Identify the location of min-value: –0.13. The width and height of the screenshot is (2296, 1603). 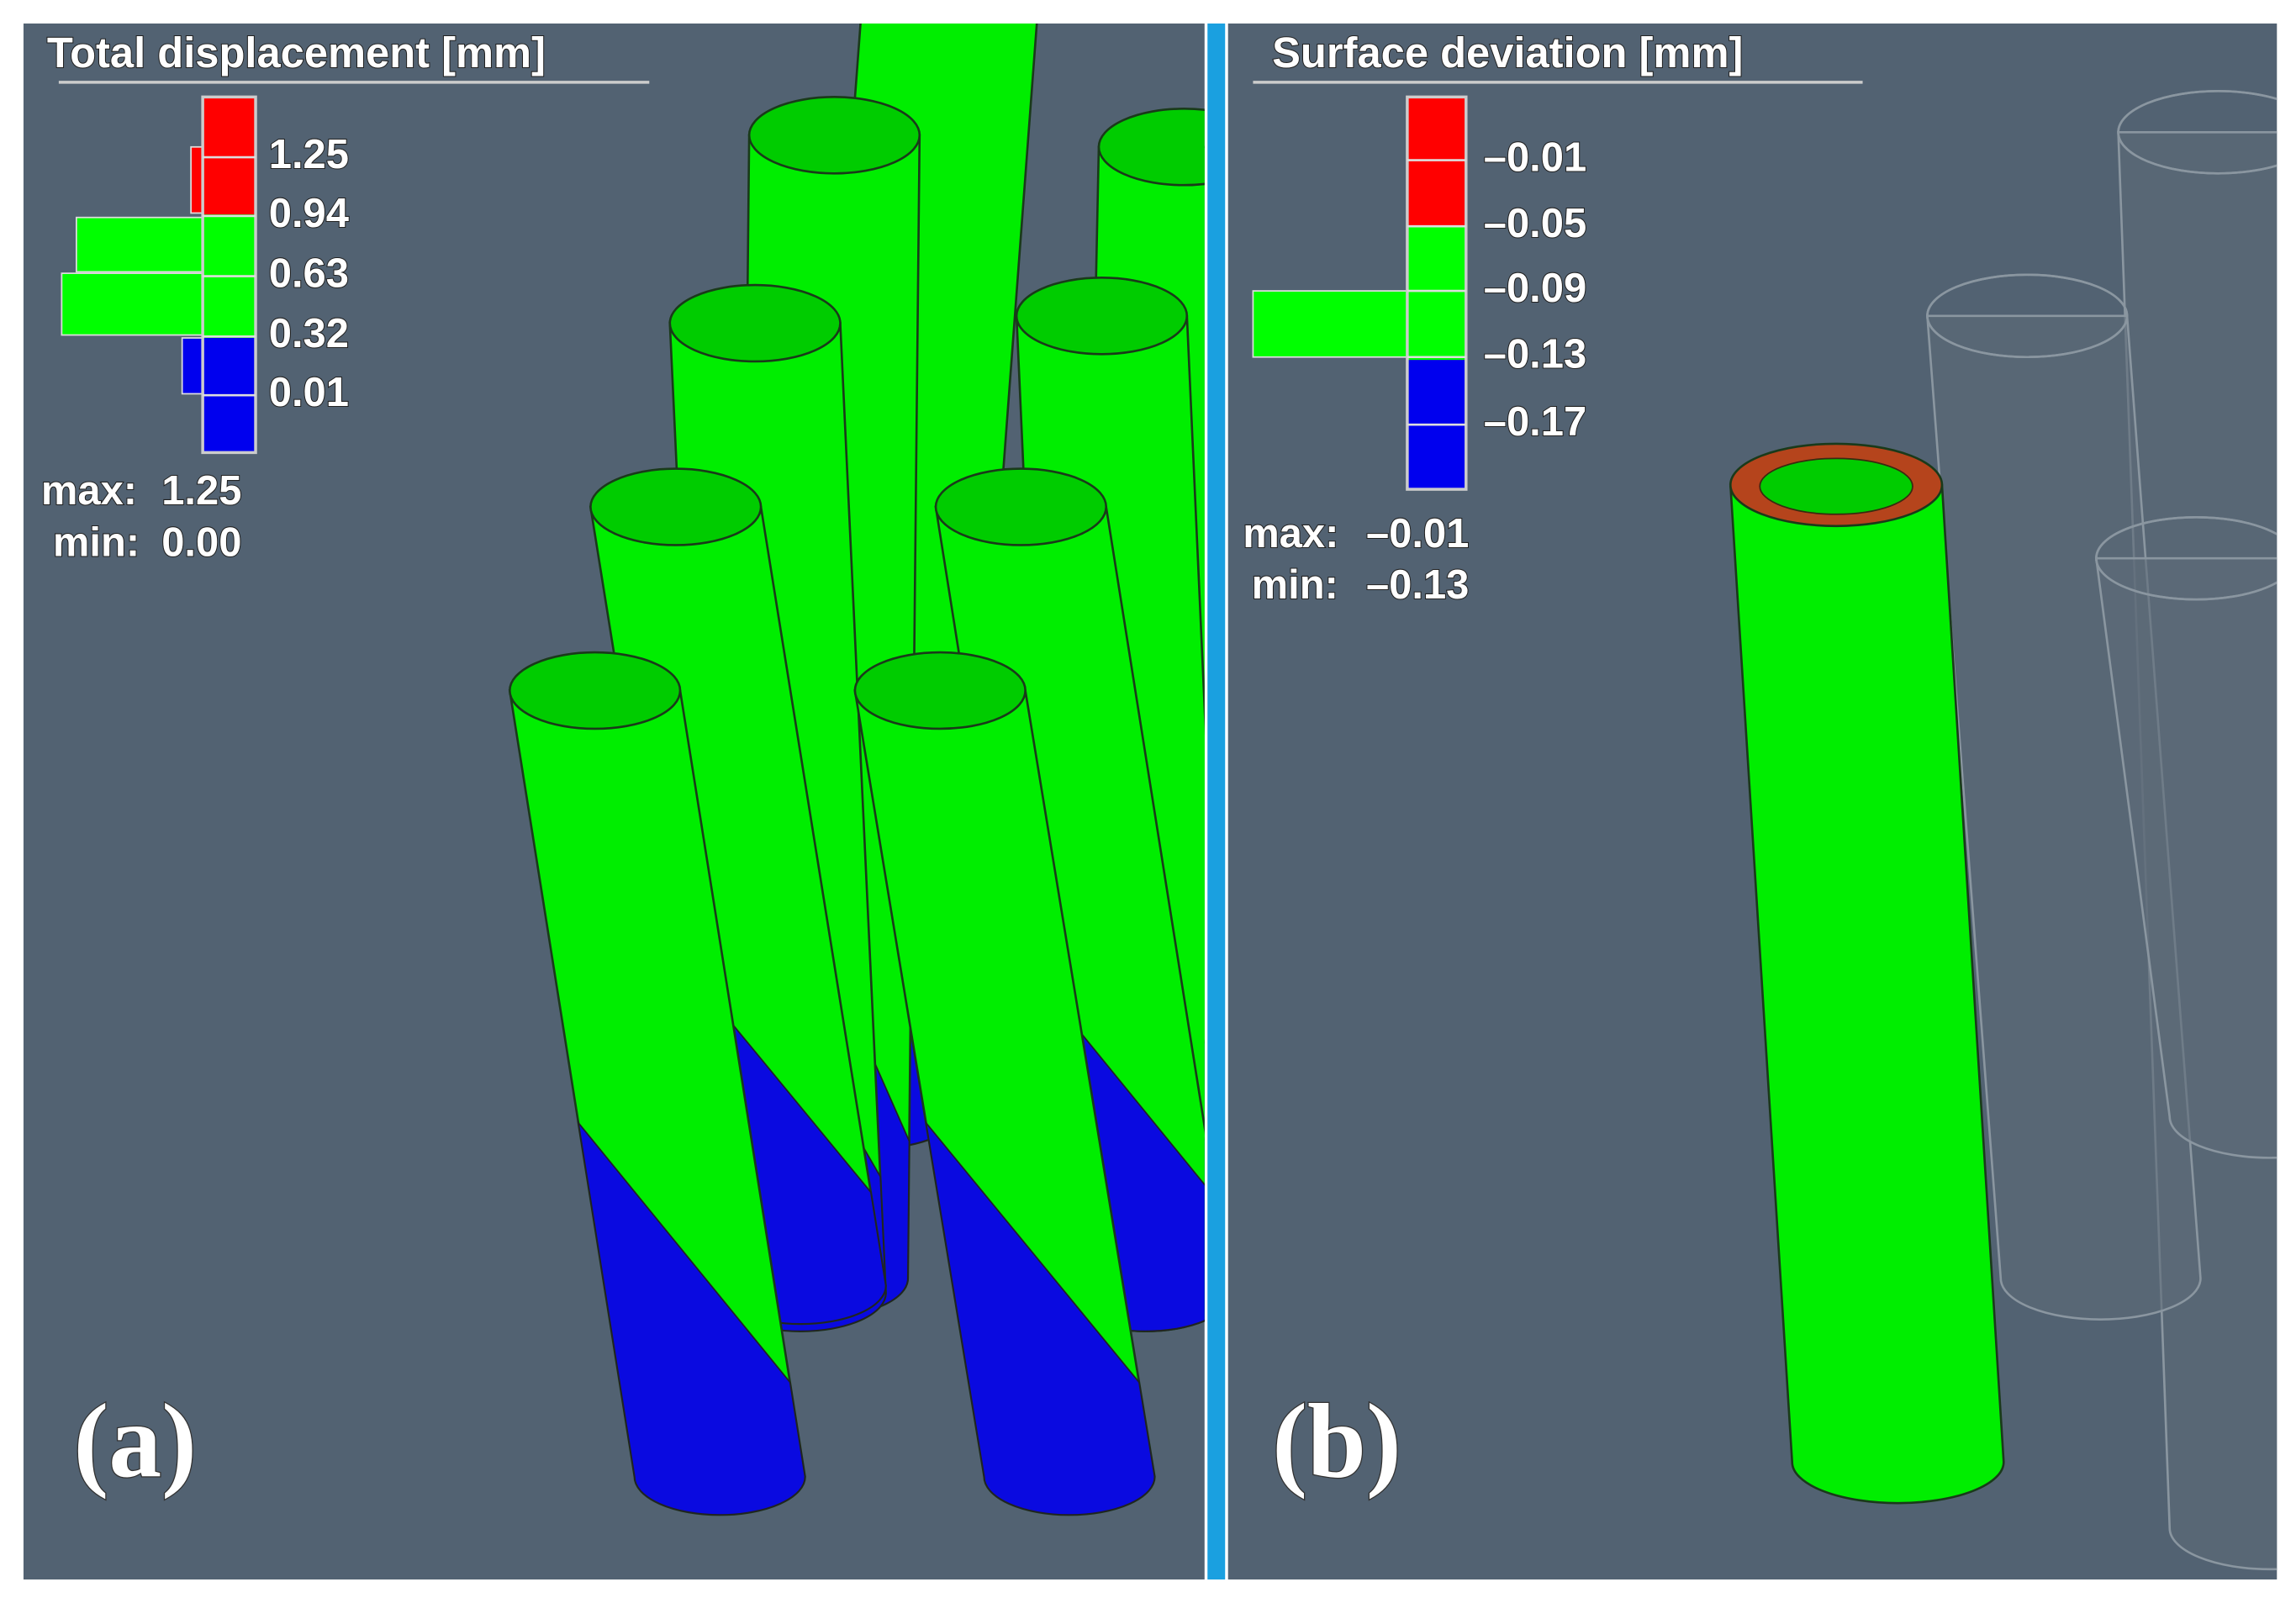
(1418, 585).